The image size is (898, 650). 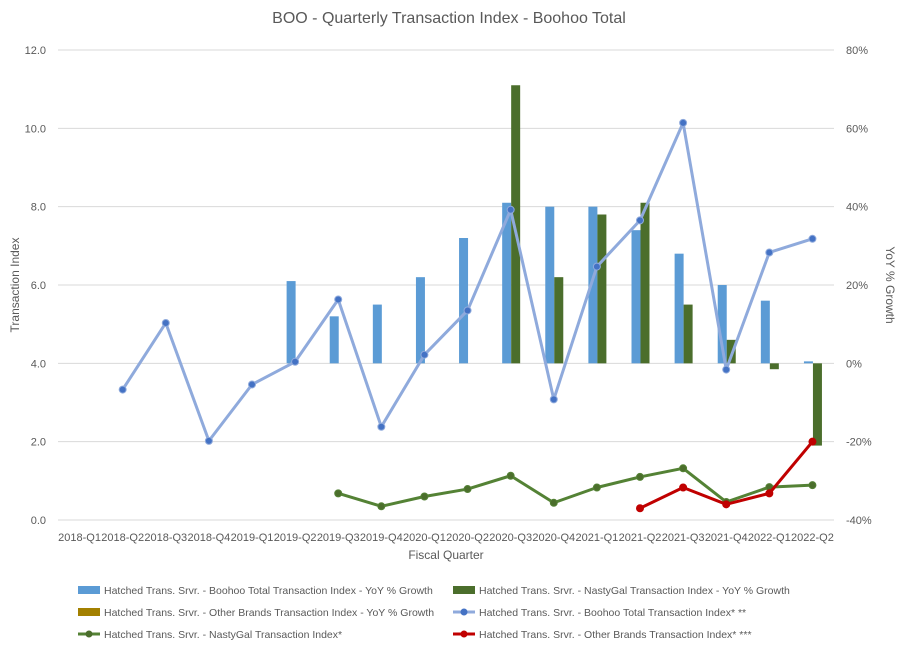 What do you see at coordinates (640, 538) in the screenshot?
I see `x-tick-label: 2021-Q2` at bounding box center [640, 538].